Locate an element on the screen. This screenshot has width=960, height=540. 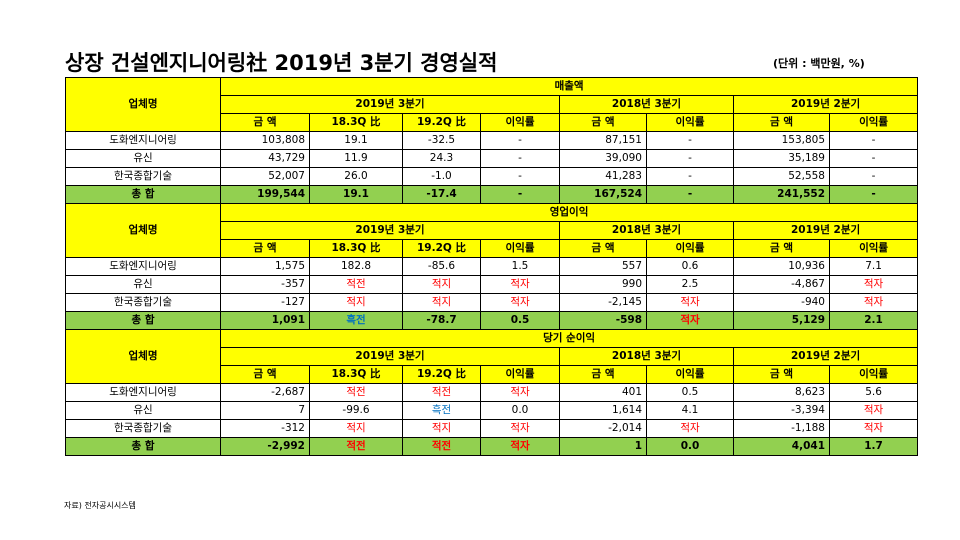
section-title-row: 업체명 영업이익 is located at coordinates (492, 230).